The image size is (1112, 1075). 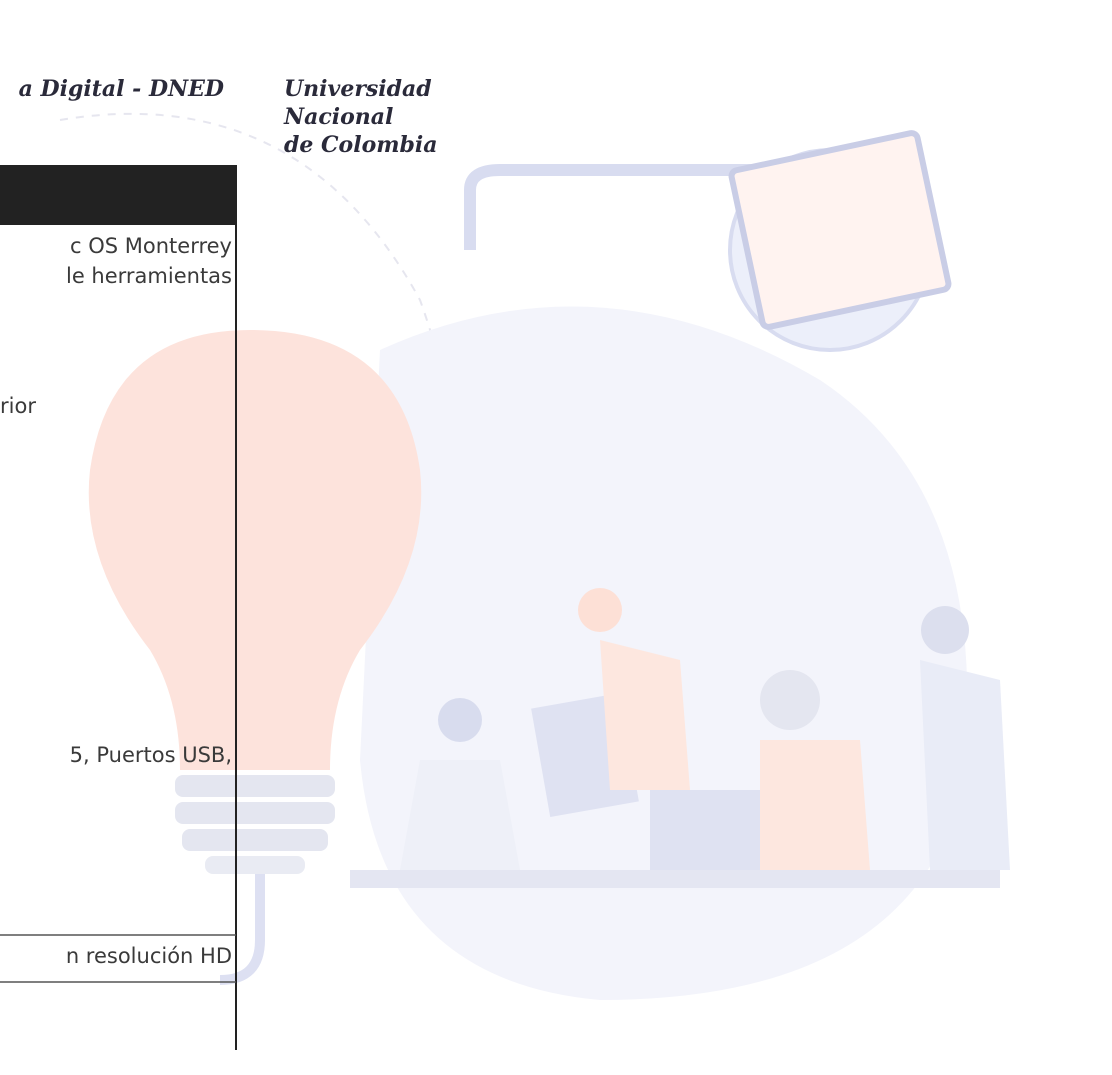 What do you see at coordinates (118, 195) in the screenshot?
I see `table-header-bar` at bounding box center [118, 195].